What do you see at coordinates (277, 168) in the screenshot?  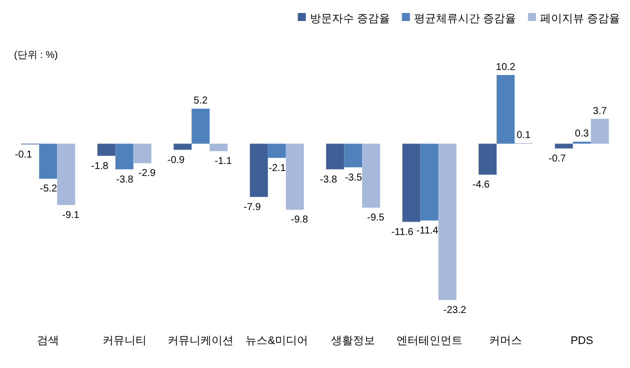 I see `data-label: -2.1` at bounding box center [277, 168].